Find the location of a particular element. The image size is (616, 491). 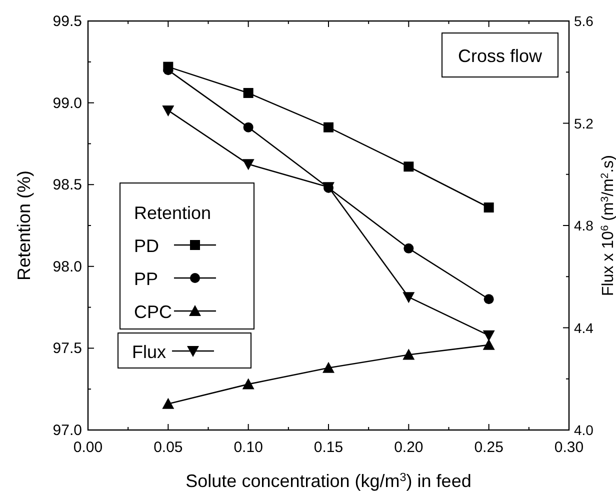

y-tick-label: 99.5 is located at coordinates (67, 21).